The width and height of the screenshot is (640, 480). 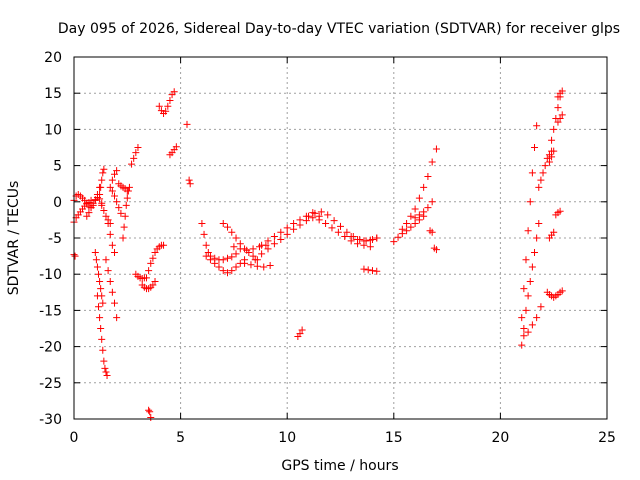 What do you see at coordinates (607, 438) in the screenshot?
I see `x-tick-label: 25` at bounding box center [607, 438].